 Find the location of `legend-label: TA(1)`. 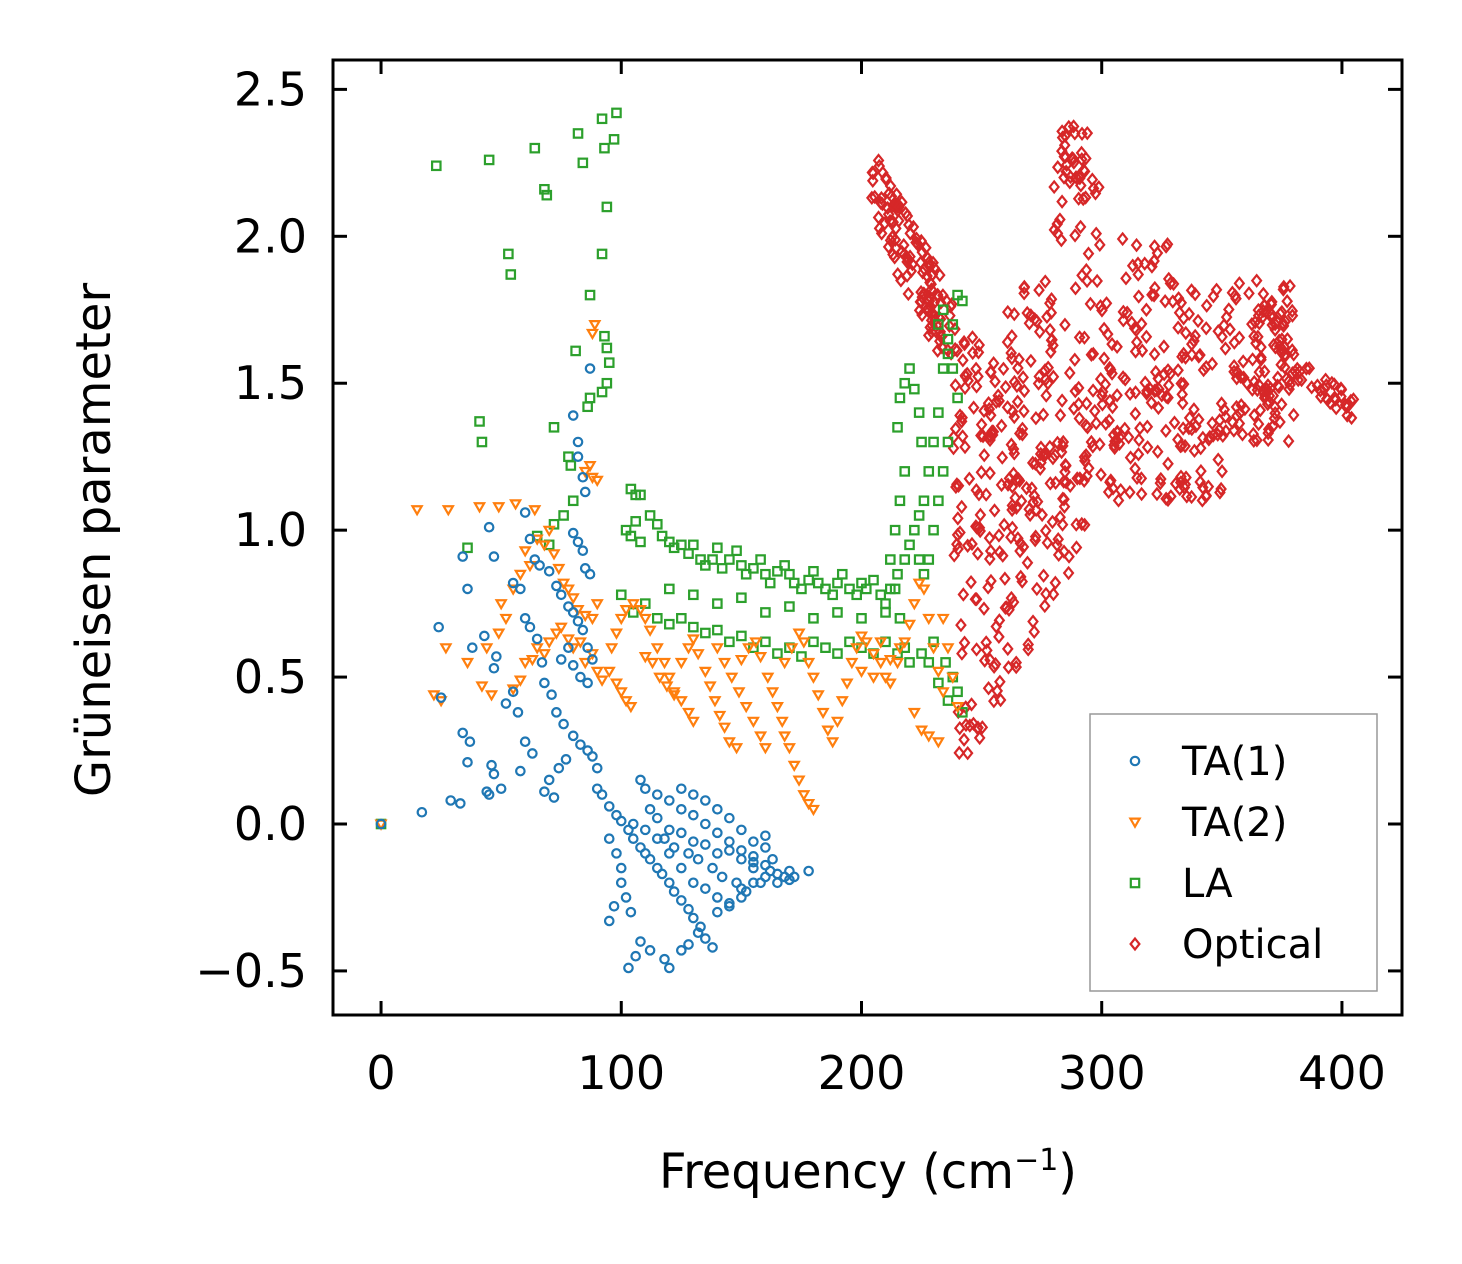

legend-label: TA(1) is located at coordinates (1234, 762).